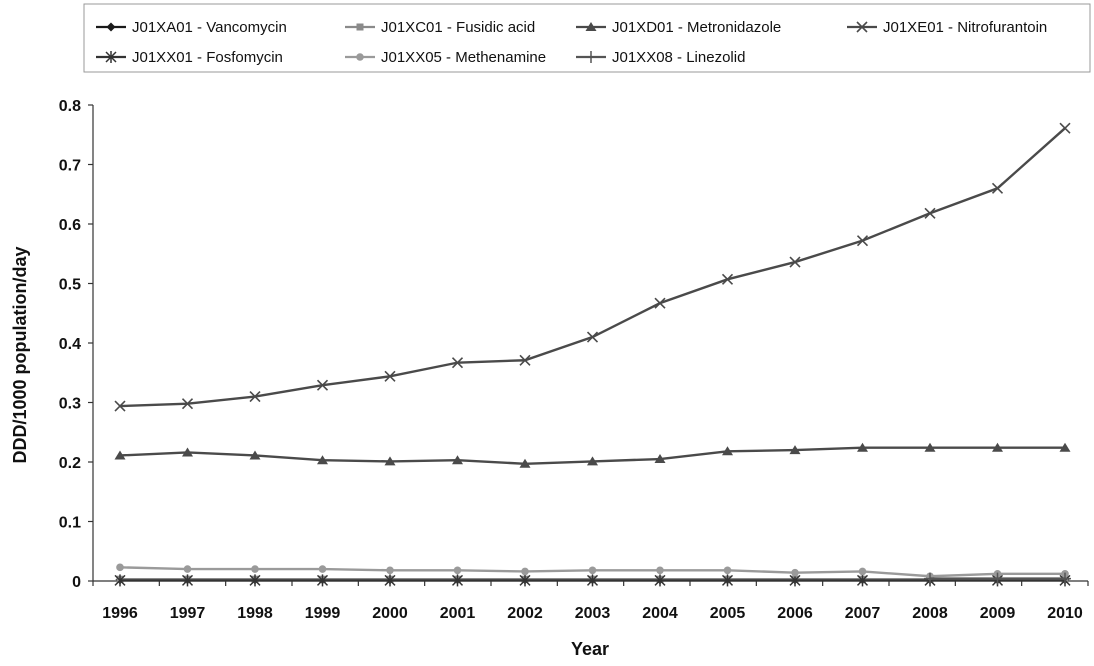 The image size is (1094, 666). I want to click on x-tick-label: 1998, so click(255, 613).